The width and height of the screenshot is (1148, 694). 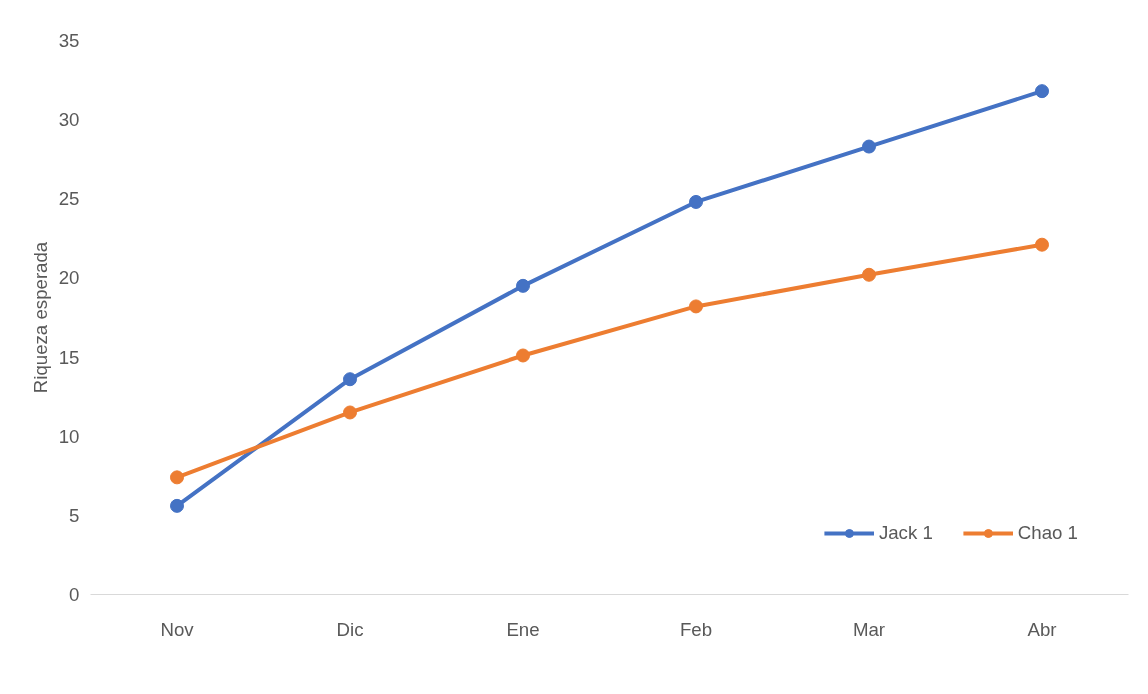 What do you see at coordinates (1047, 533) in the screenshot?
I see `legend-label: Chao 1` at bounding box center [1047, 533].